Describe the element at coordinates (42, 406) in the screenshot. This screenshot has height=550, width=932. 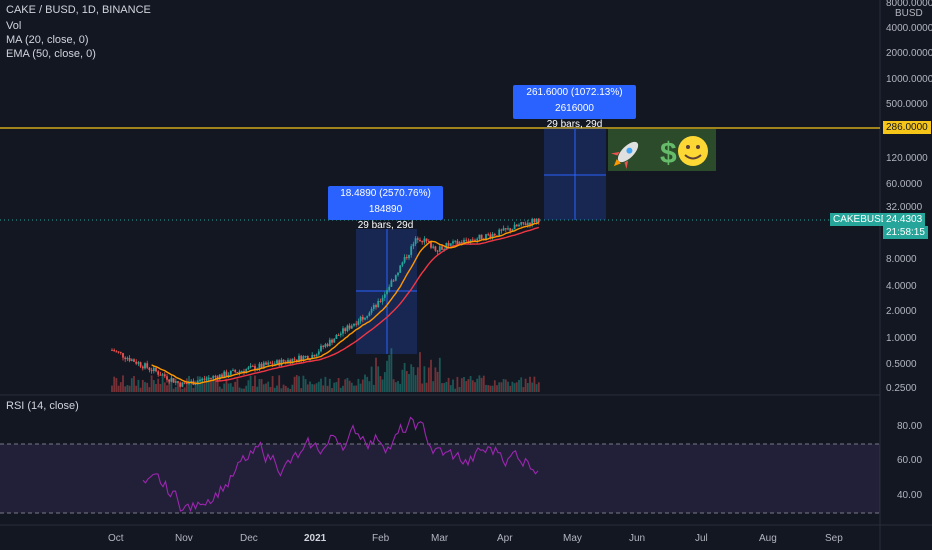
I see `rsi-legend: RSI (14, close)` at that location.